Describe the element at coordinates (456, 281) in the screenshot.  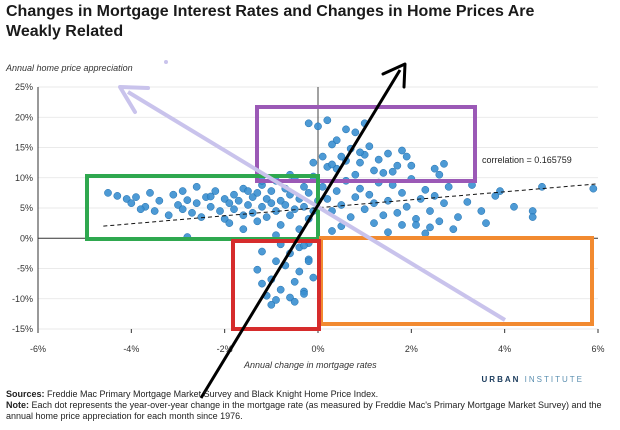
I see `orange-box` at that location.